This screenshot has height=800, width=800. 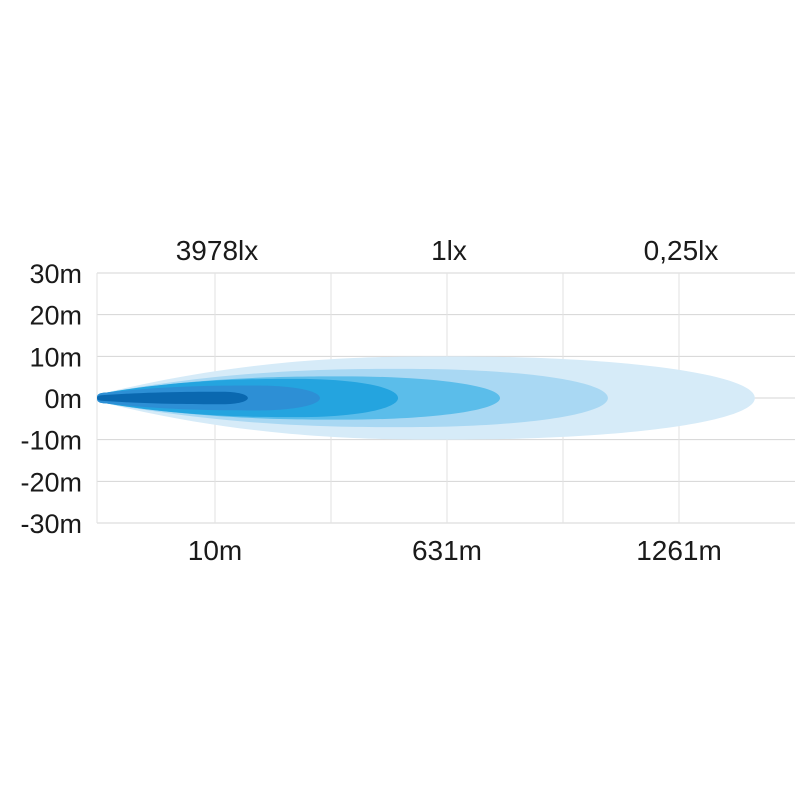 I want to click on illuminance-label: 3978lx, so click(x=217, y=250).